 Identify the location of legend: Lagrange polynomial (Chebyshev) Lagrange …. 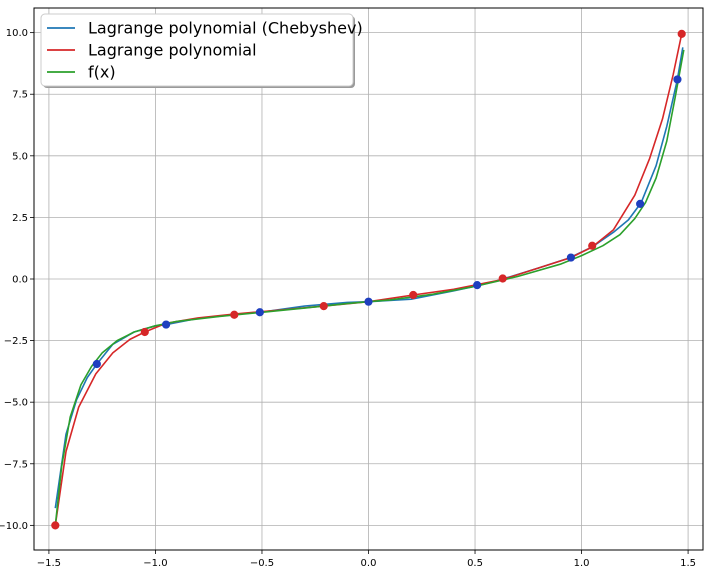
(201, 50).